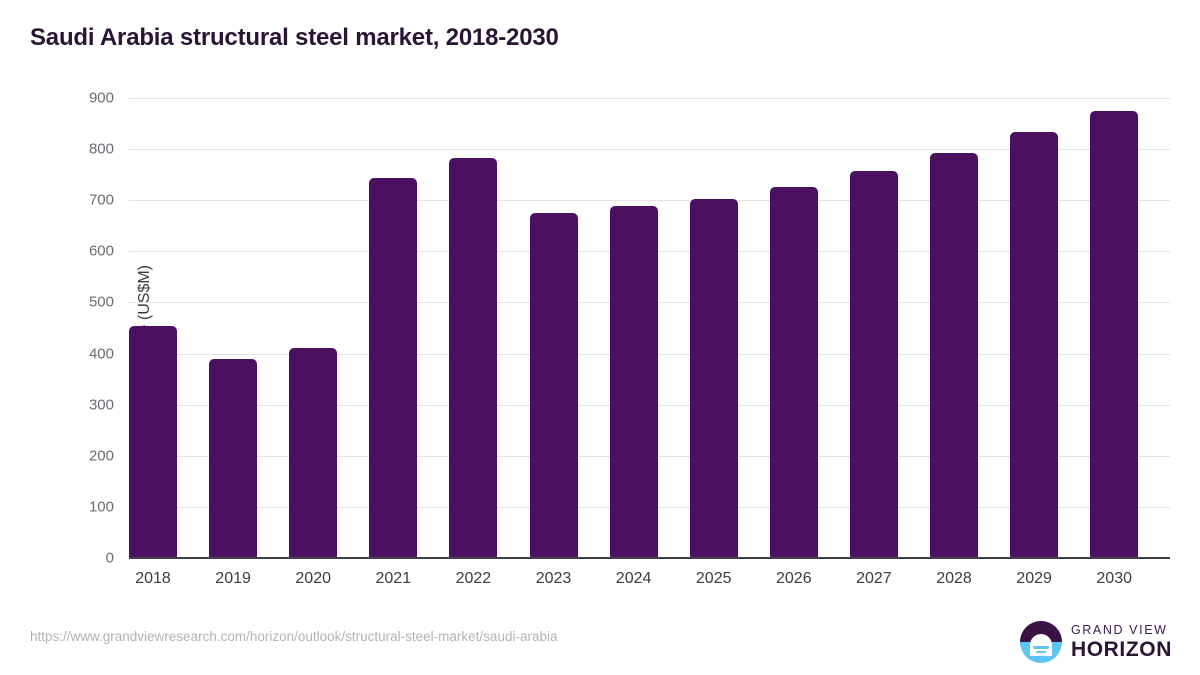 This screenshot has width=1200, height=675. Describe the element at coordinates (101, 507) in the screenshot. I see `y-axis-tick-label: 100` at that location.